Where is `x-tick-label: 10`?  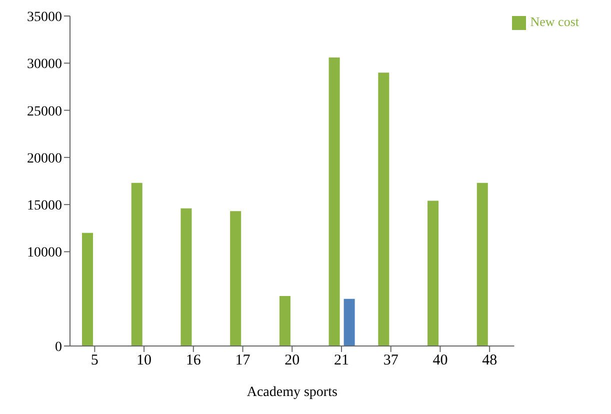
x-tick-label: 10 is located at coordinates (144, 360).